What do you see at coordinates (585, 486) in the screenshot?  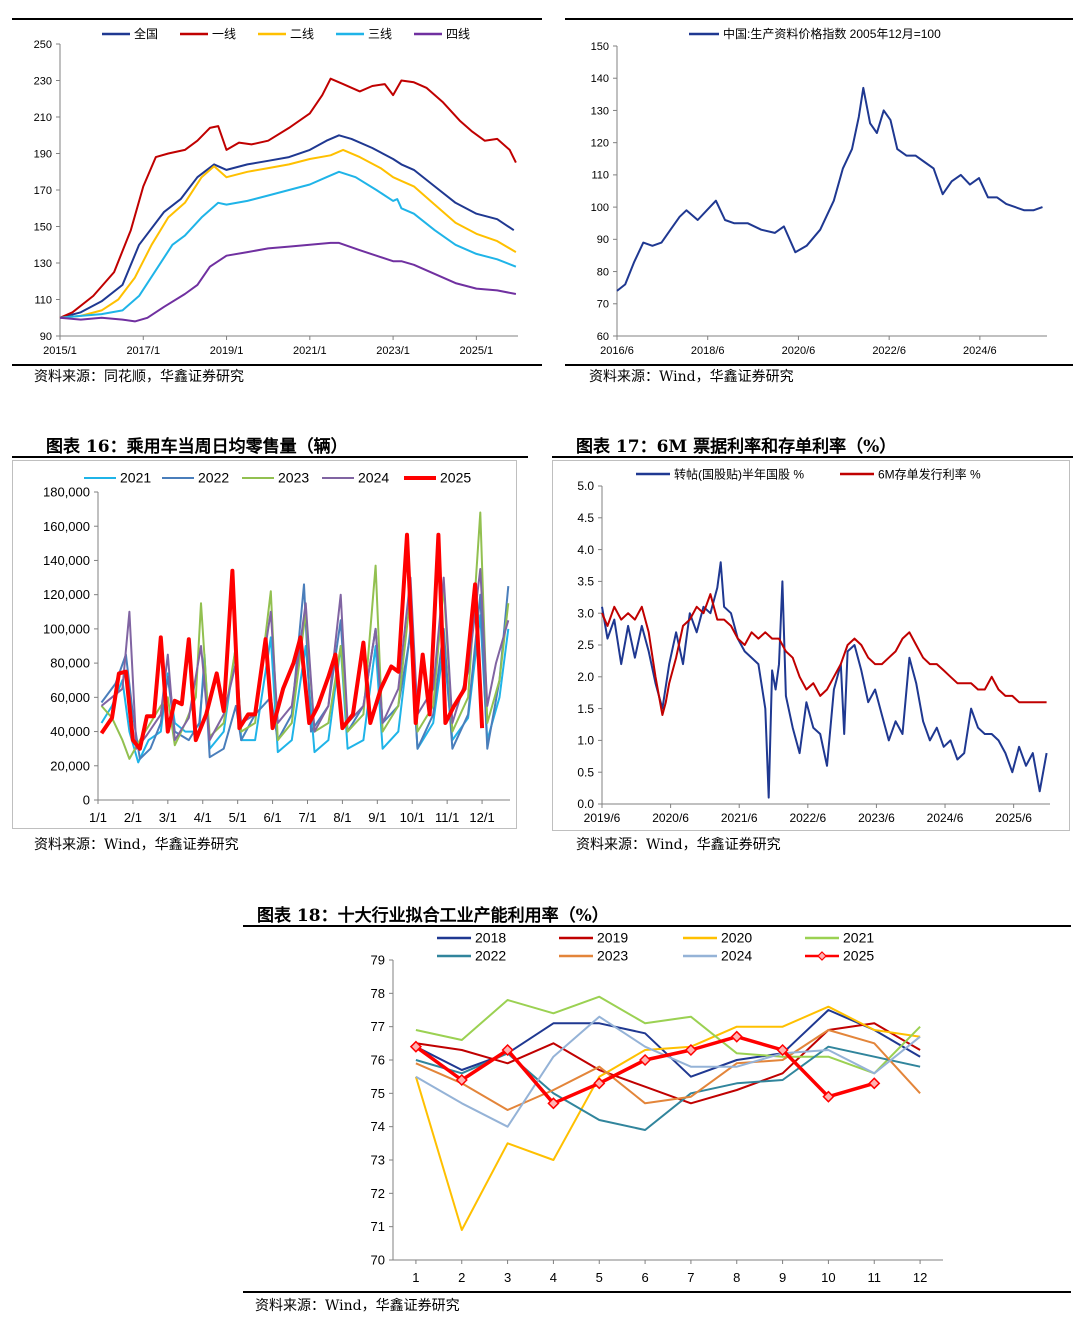 I see `y-tick-label: 5.0` at bounding box center [585, 486].